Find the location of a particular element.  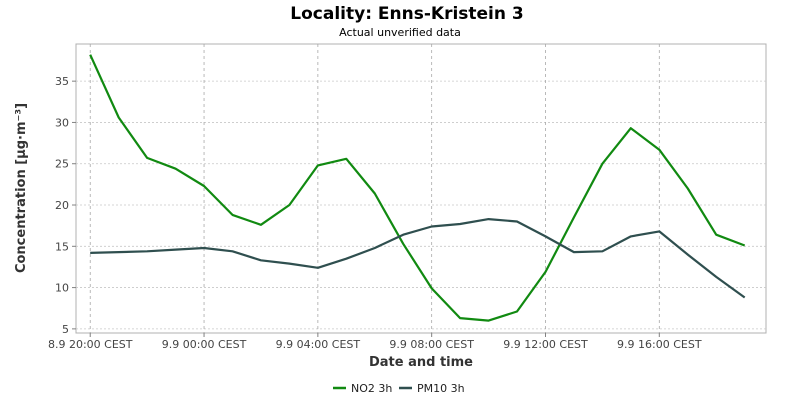

y-axis-ticks: 5 10 15 20 25 30 35 is located at coordinates (65, 205).